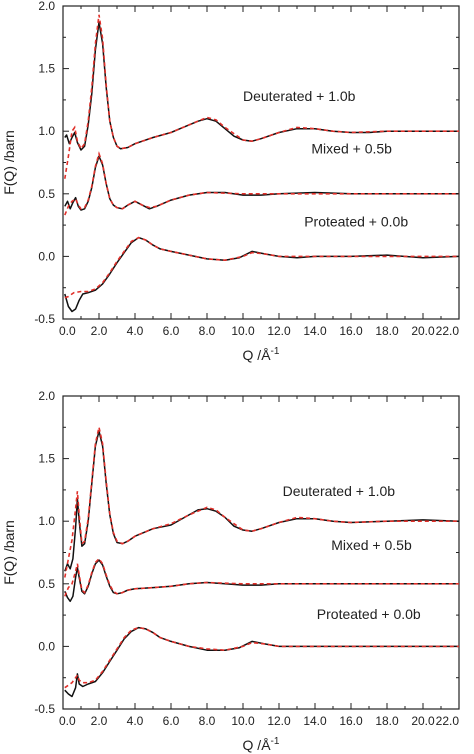  Describe the element at coordinates (261, 86) in the screenshot. I see `line-deuterated-measured` at that location.